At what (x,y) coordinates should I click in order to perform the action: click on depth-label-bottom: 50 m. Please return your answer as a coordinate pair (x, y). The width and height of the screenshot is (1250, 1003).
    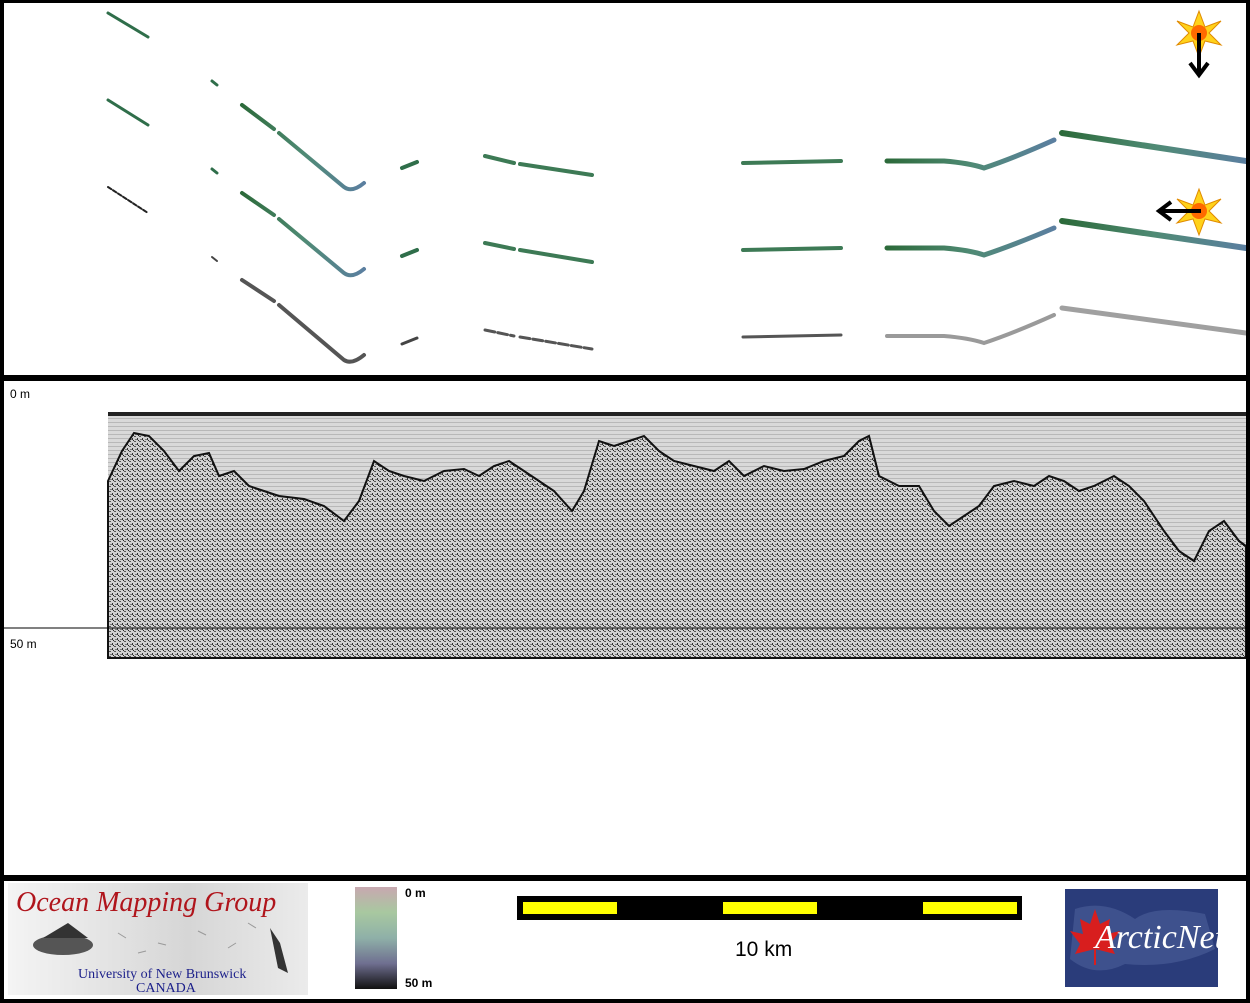
    Looking at the image, I should click on (23, 644).